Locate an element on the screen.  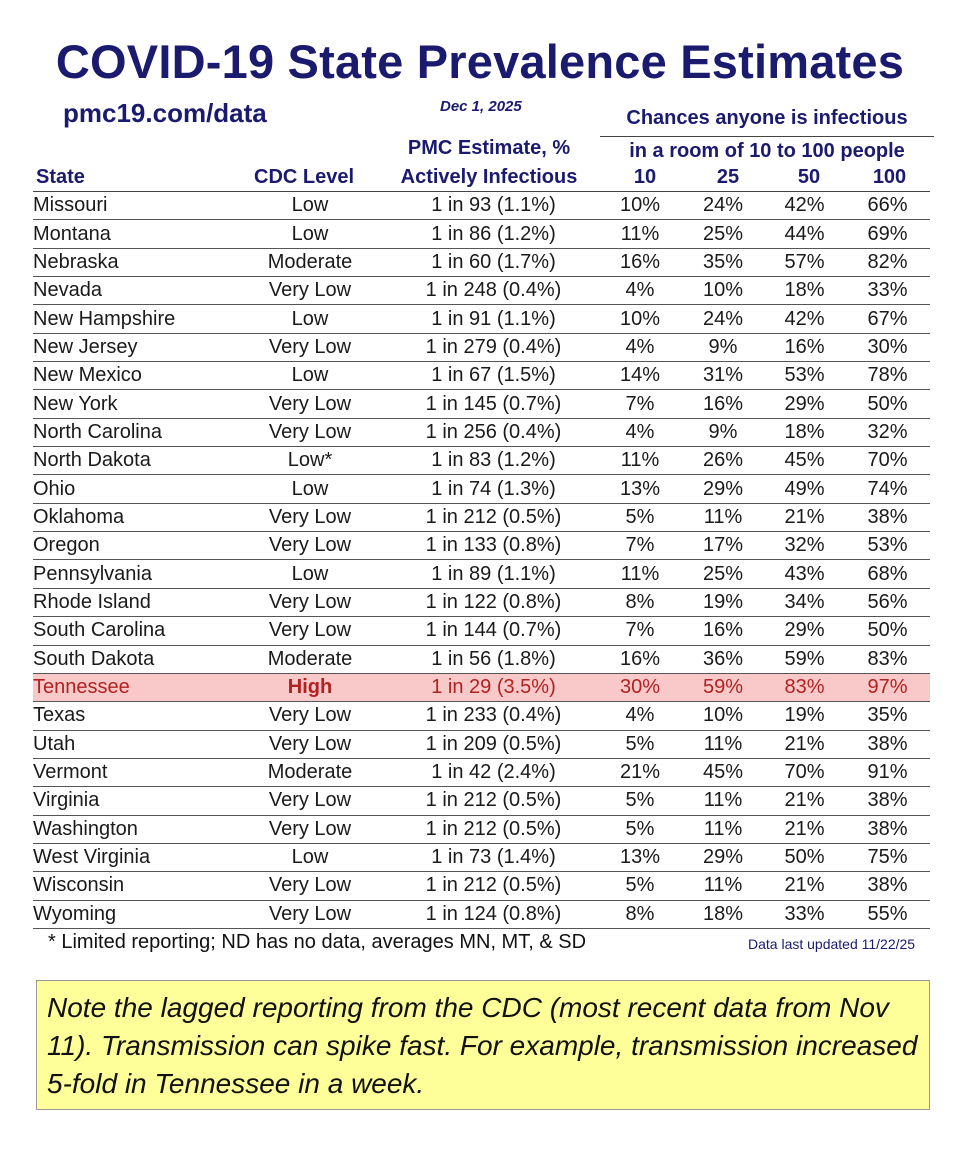
cell-pmc-estimate: 1 in 256 (0.4%) is located at coordinates (493, 433).